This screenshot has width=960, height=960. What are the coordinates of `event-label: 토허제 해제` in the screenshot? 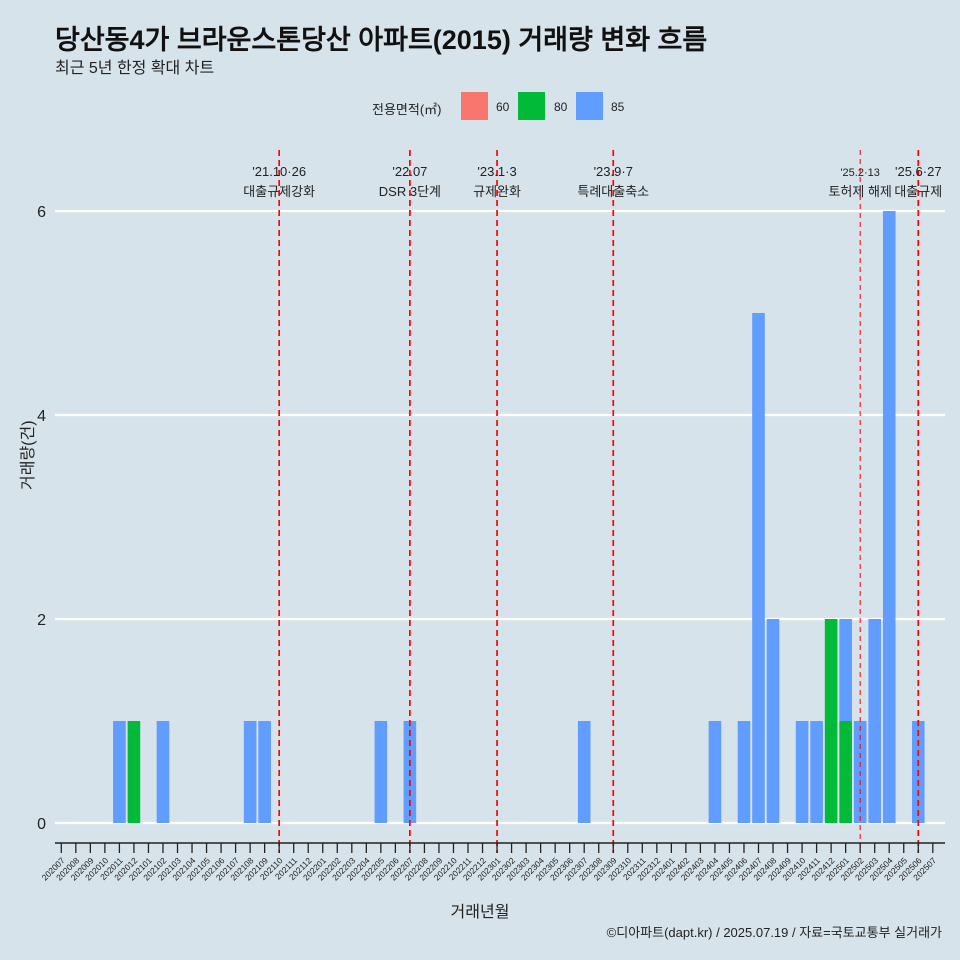 It's located at (859, 191).